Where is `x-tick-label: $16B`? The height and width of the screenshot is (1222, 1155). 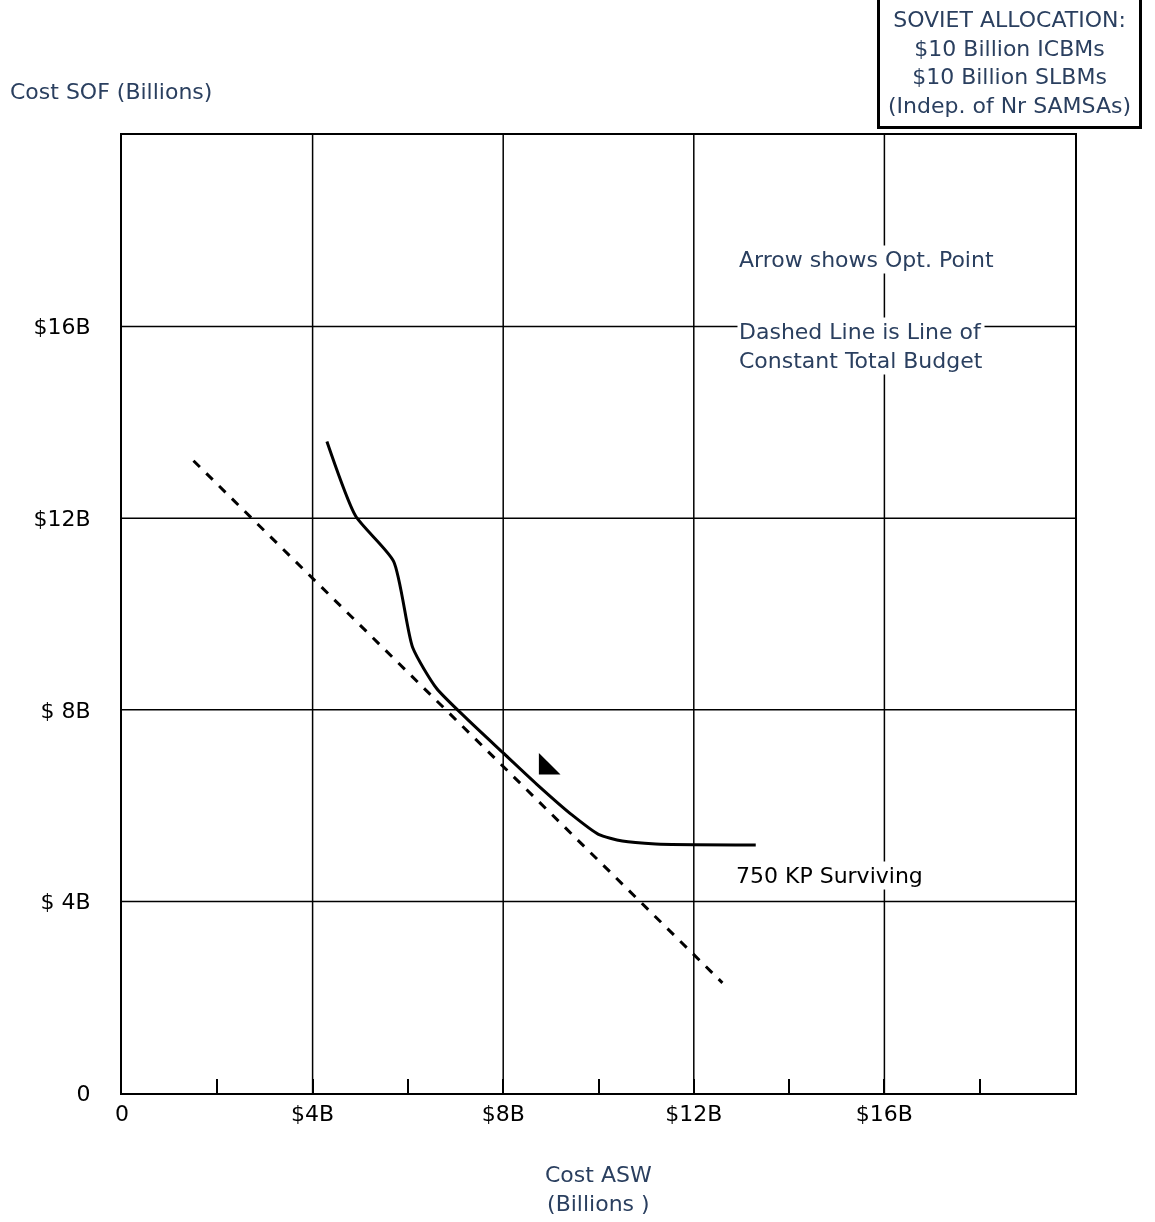 x-tick-label: $16B is located at coordinates (884, 1114).